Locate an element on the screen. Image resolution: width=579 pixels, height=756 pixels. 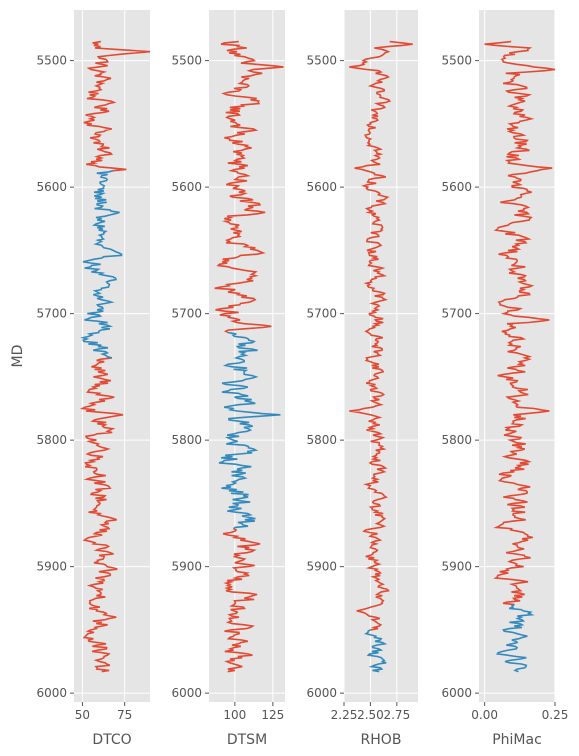
log-curve-dtsm-highlight is located at coordinates (249, 430).